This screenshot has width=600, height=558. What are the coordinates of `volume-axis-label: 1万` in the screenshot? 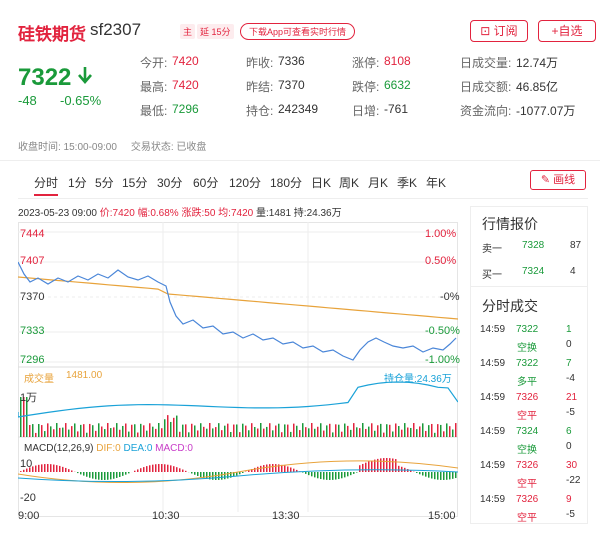 It's located at (29, 398).